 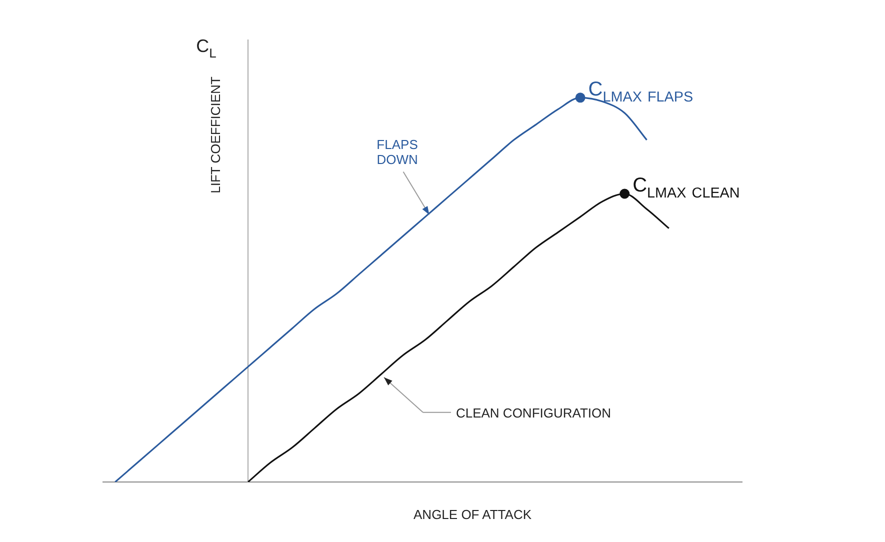 What do you see at coordinates (397, 151) in the screenshot?
I see `text: FLAPS DOWN` at bounding box center [397, 151].